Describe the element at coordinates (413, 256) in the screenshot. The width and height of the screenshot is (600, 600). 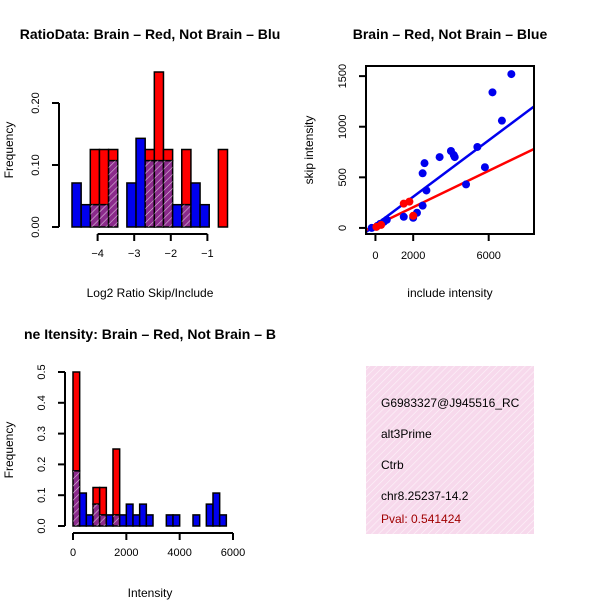
I see `scatter-x-tick-label: 2000` at that location.